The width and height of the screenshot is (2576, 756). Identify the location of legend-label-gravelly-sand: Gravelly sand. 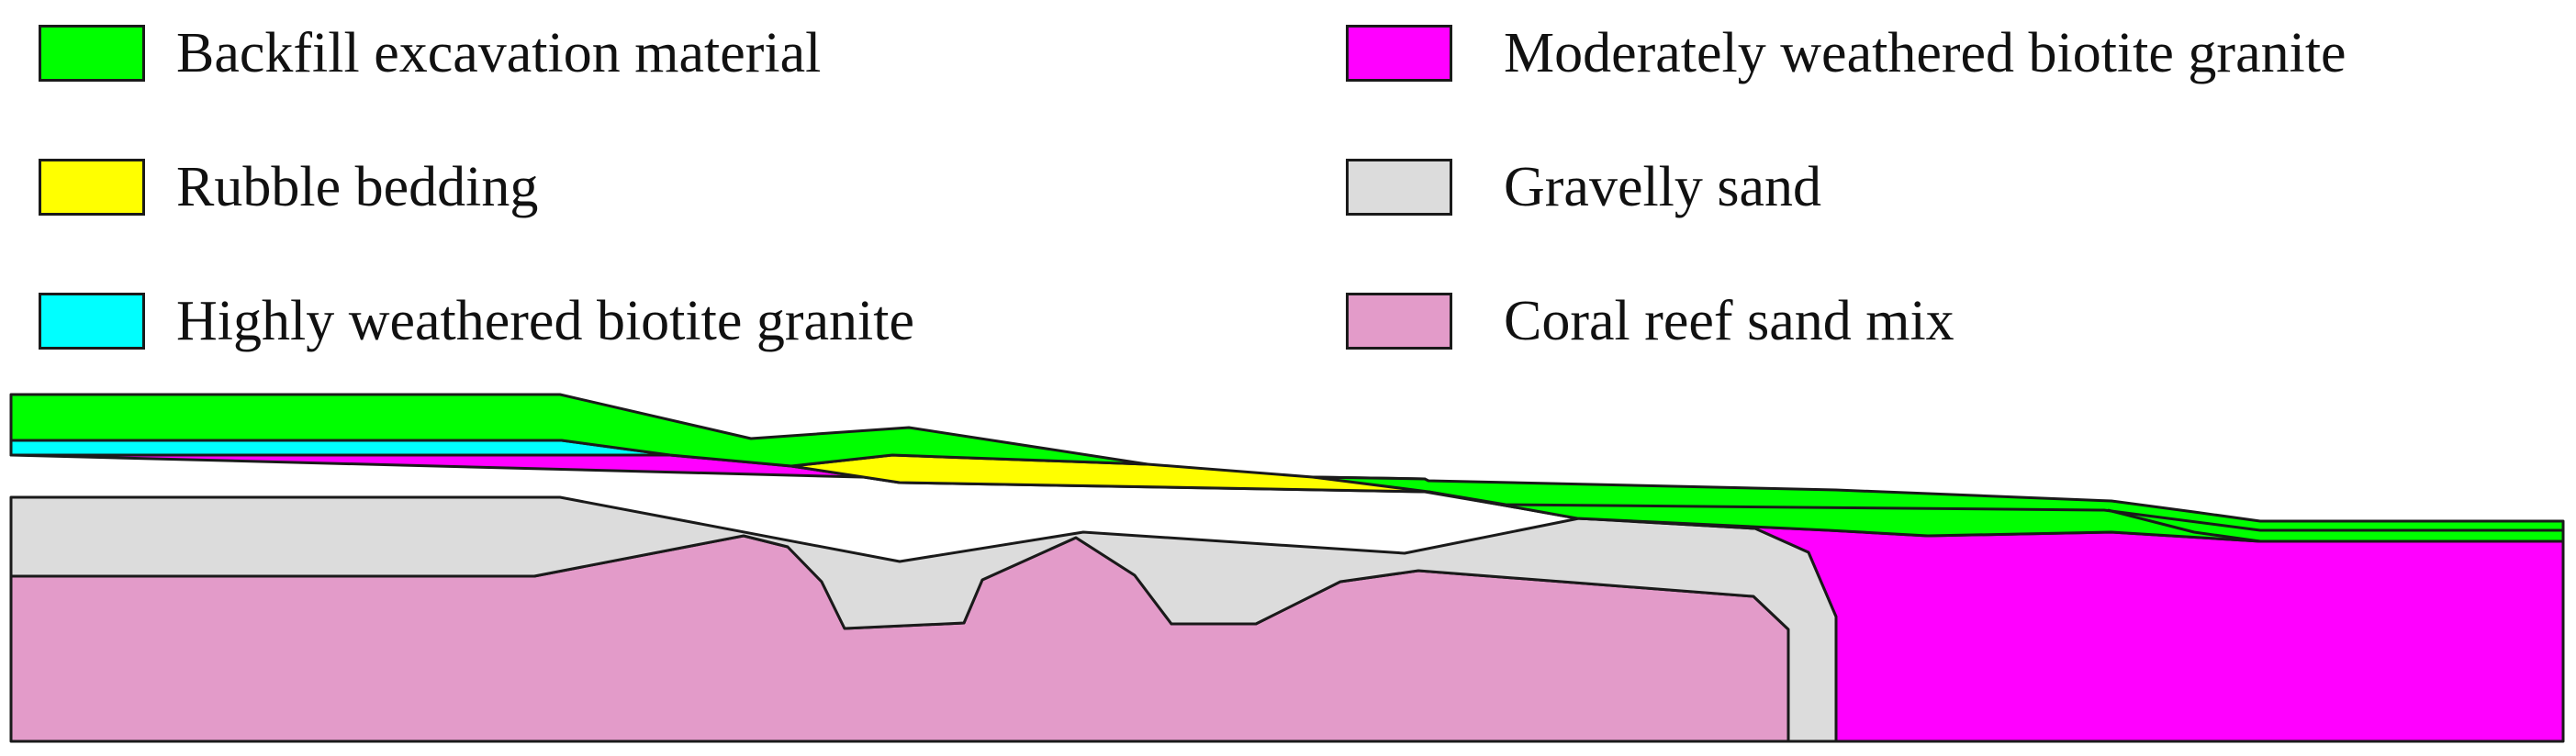
(1663, 187).